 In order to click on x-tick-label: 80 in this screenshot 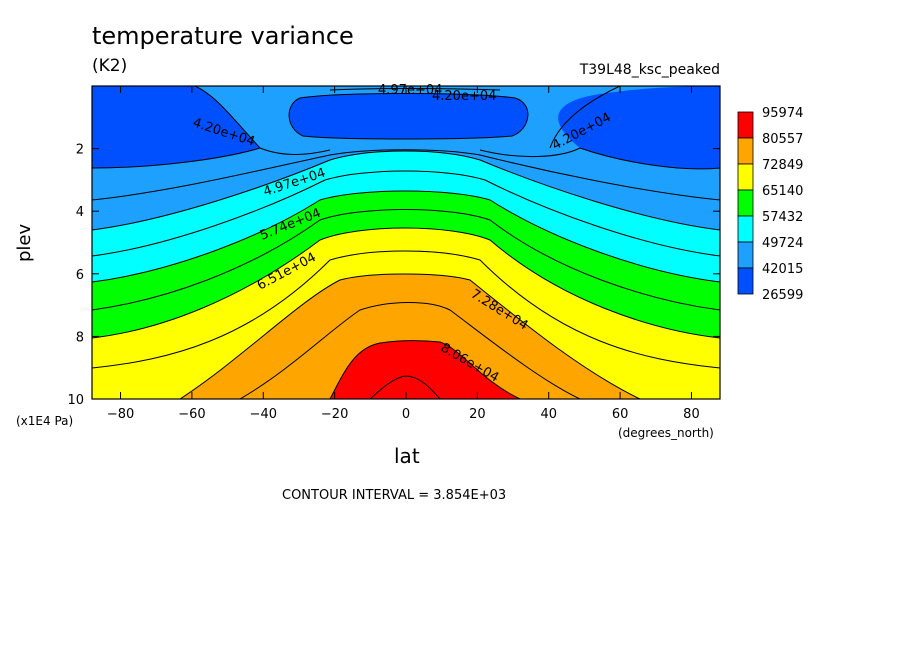, I will do `click(691, 414)`.